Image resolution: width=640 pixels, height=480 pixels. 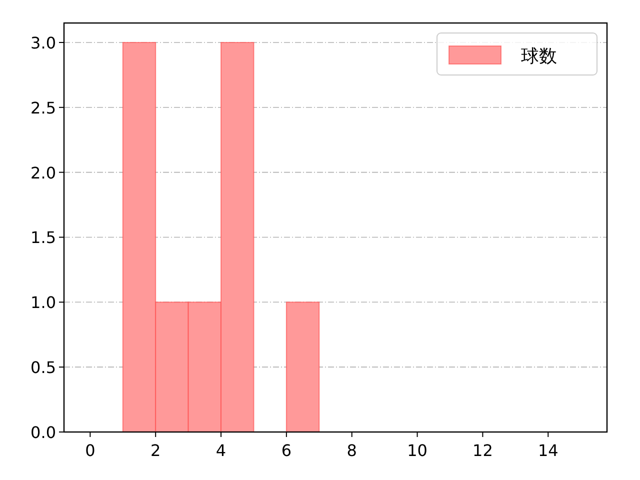 What do you see at coordinates (90, 450) in the screenshot?
I see `x-tick-label: 0` at bounding box center [90, 450].